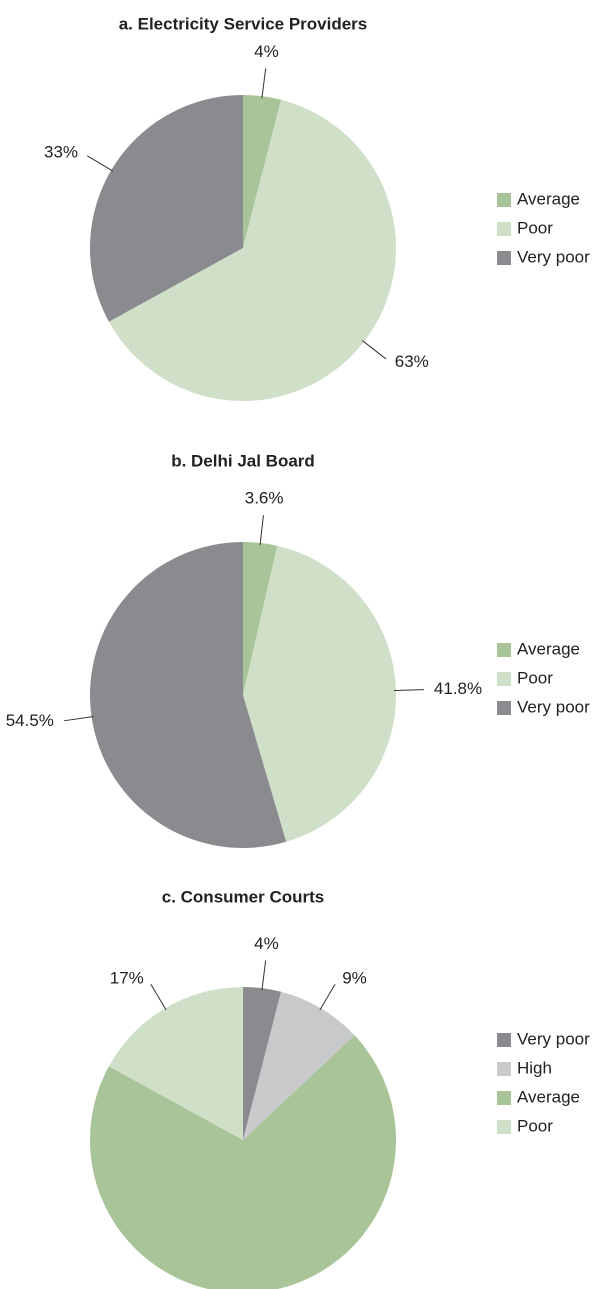 The image size is (611, 1289). Describe the element at coordinates (243, 896) in the screenshot. I see `chart-title: c. Consumer Courts` at that location.